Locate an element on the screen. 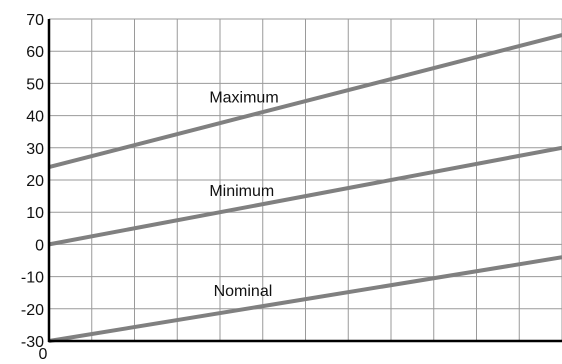  series-labels: Maximum Minimum Nominal is located at coordinates (243, 195).